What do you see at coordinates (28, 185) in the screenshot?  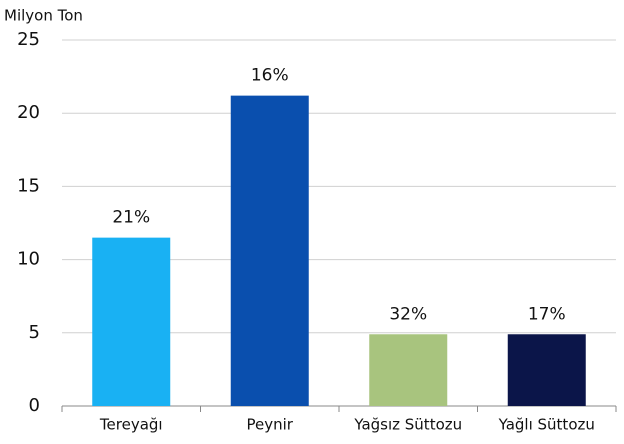 I see `y-tick-label: 15` at bounding box center [28, 185].